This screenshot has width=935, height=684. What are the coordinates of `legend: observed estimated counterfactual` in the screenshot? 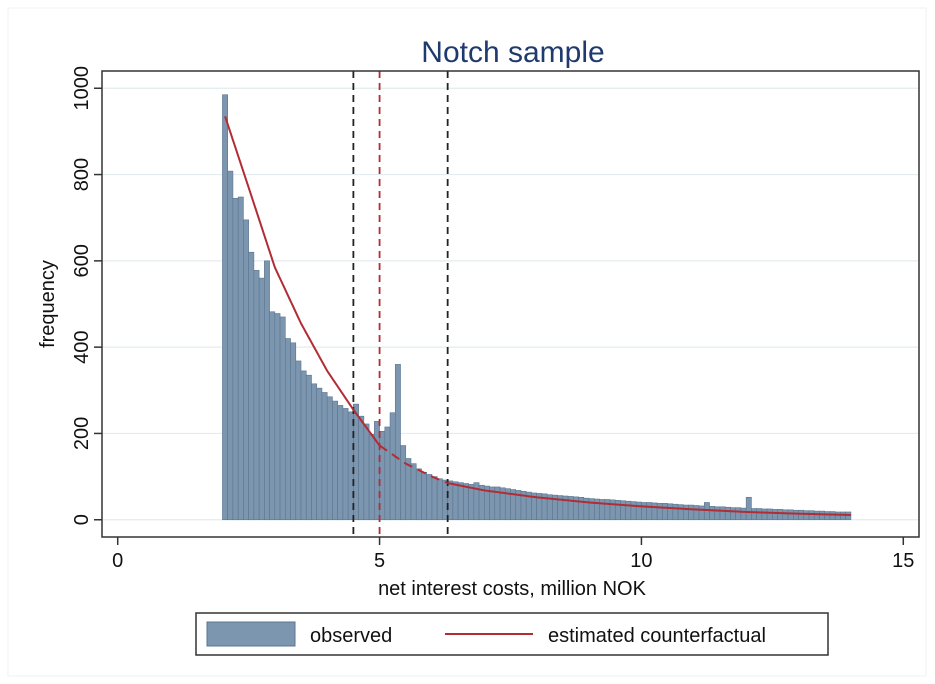 It's located at (512, 634).